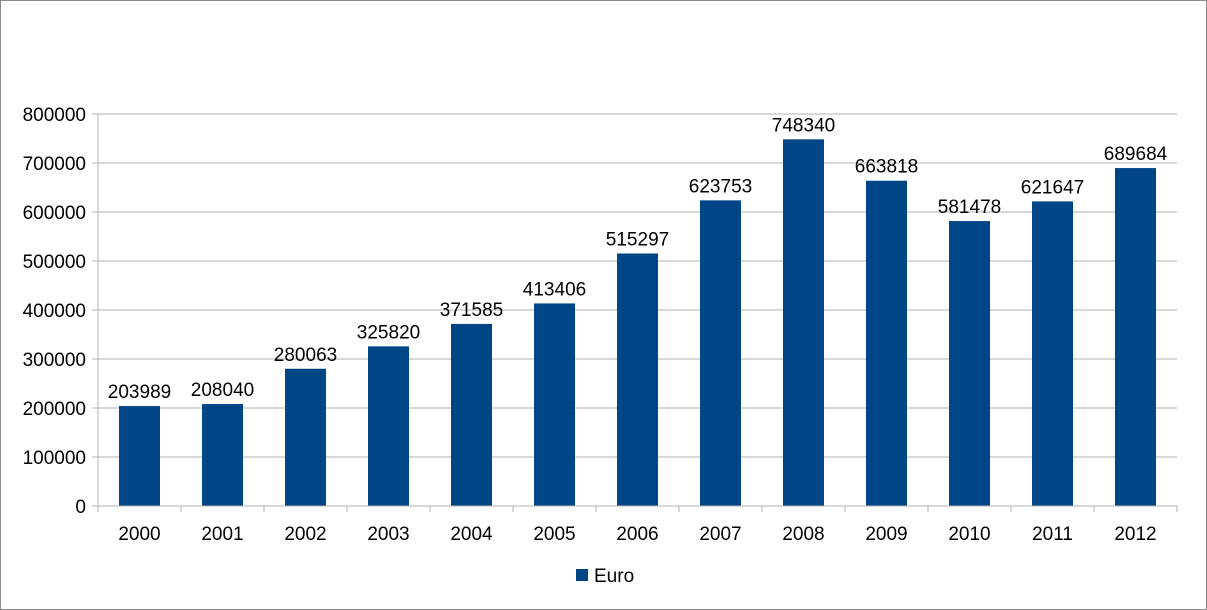 The image size is (1207, 610). Describe the element at coordinates (54, 409) in the screenshot. I see `y-tick-label: 200000` at that location.